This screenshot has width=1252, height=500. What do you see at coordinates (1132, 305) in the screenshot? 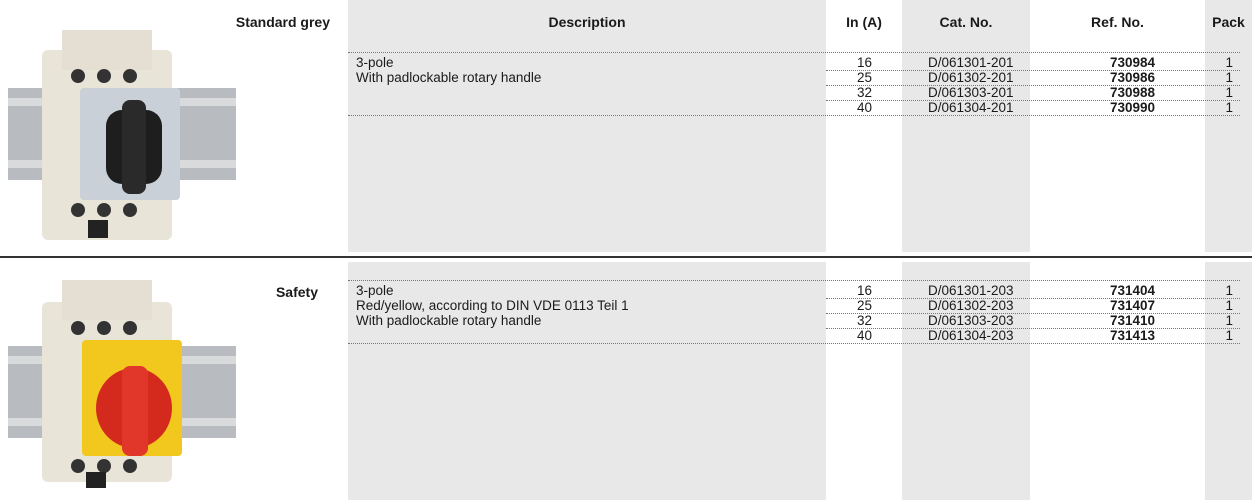
I see `ref-no: 731407` at bounding box center [1132, 305].